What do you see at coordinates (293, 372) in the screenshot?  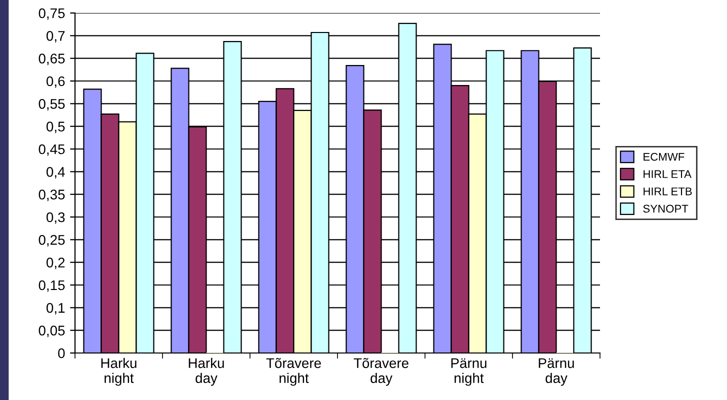 I see `x-tick-label: Tõravere night` at bounding box center [293, 372].